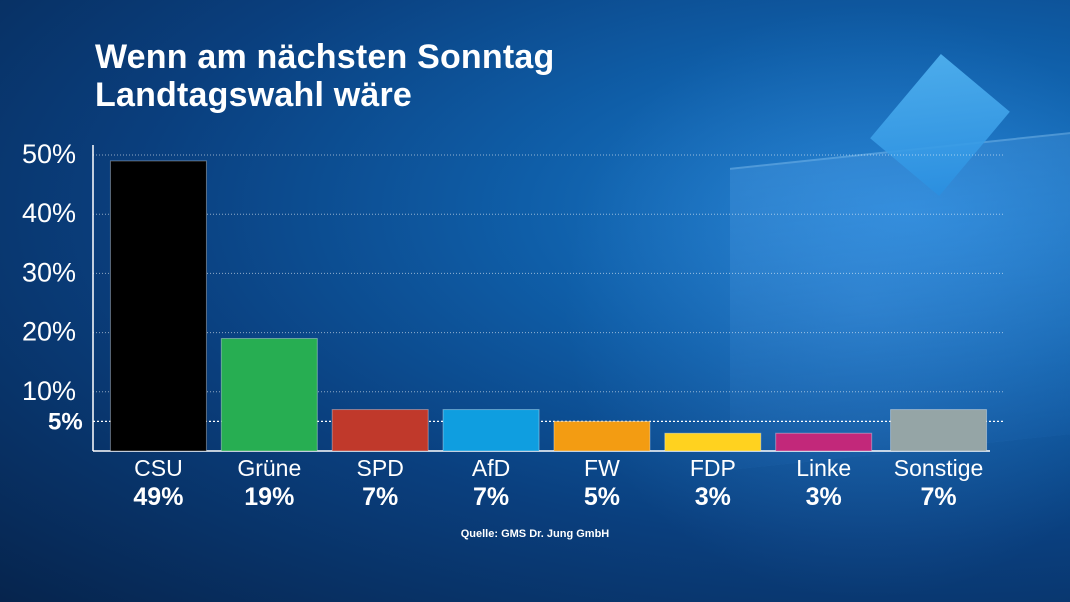 This screenshot has height=602, width=1070. Describe the element at coordinates (602, 497) in the screenshot. I see `value-label: 5%` at that location.